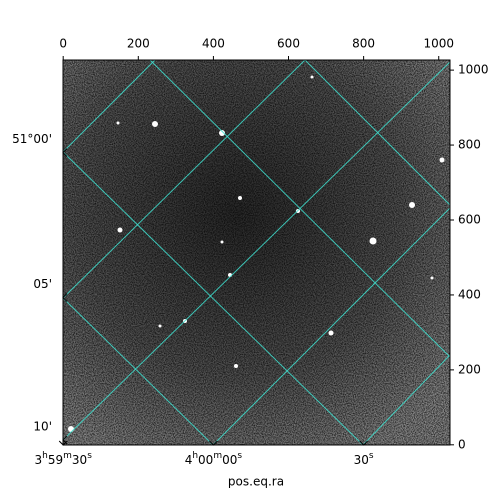  Describe the element at coordinates (462, 444) in the screenshot. I see `right-tick-label: 0` at that location.